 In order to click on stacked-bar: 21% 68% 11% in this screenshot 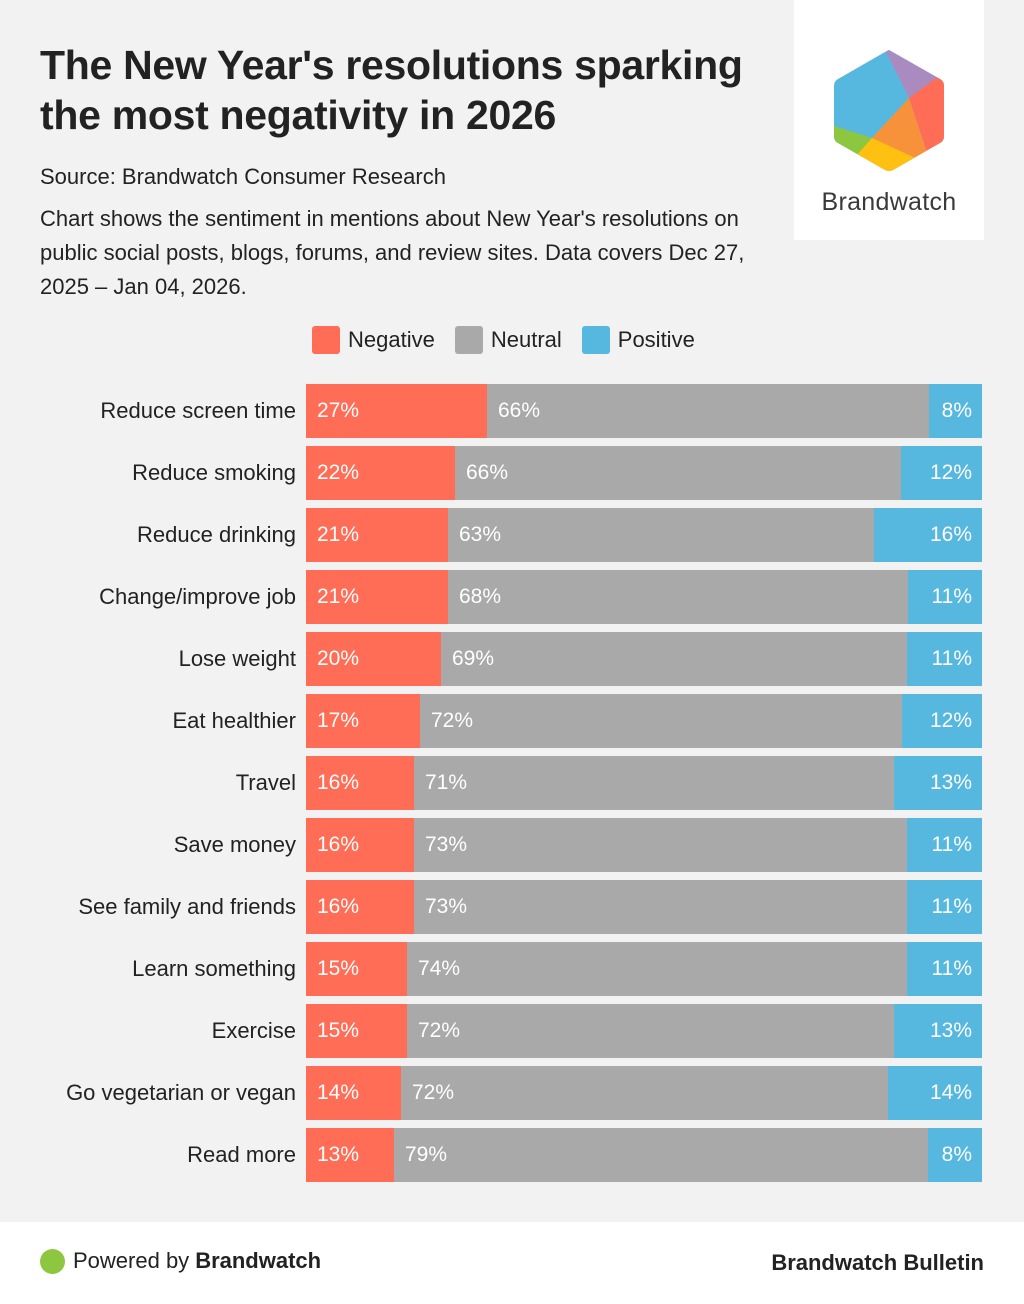, I will do `click(644, 597)`.